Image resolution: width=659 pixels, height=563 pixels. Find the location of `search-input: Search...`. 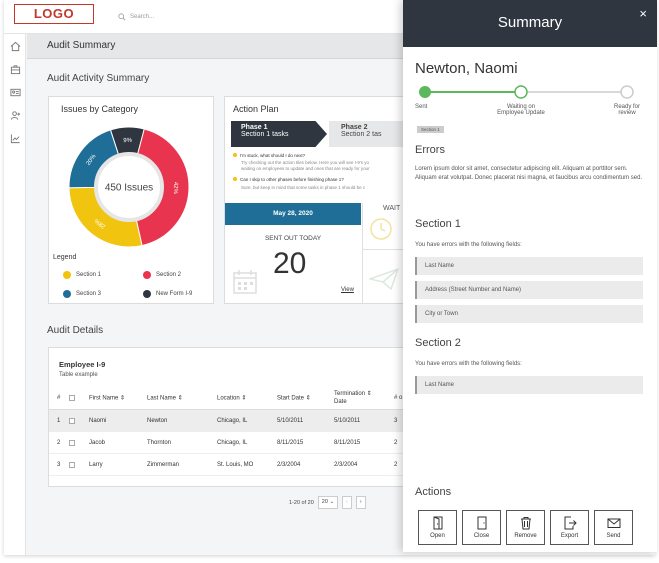

search-input: Search... is located at coordinates (136, 17).